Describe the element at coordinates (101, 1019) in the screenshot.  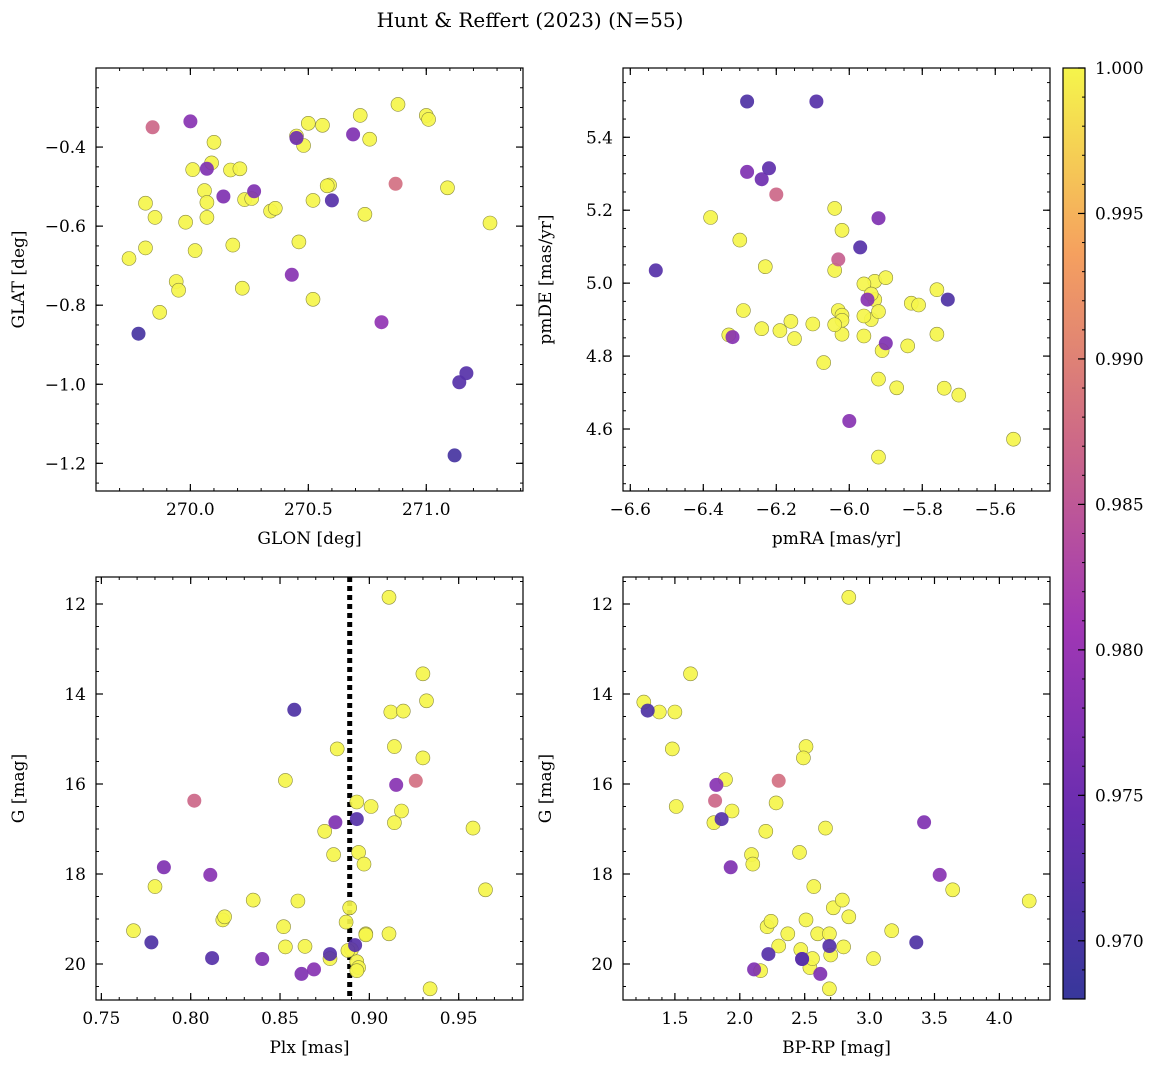
I see `x-tick-label: 0.75` at that location.